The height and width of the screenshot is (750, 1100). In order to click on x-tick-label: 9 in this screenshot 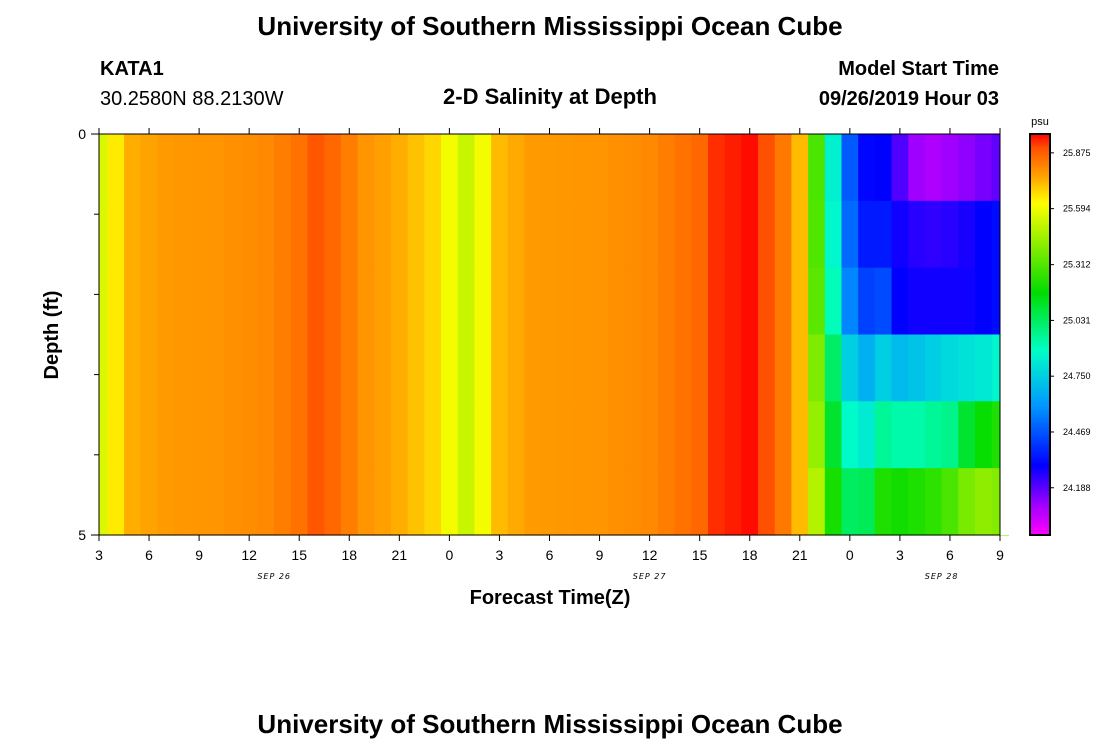, I will do `click(1000, 555)`.